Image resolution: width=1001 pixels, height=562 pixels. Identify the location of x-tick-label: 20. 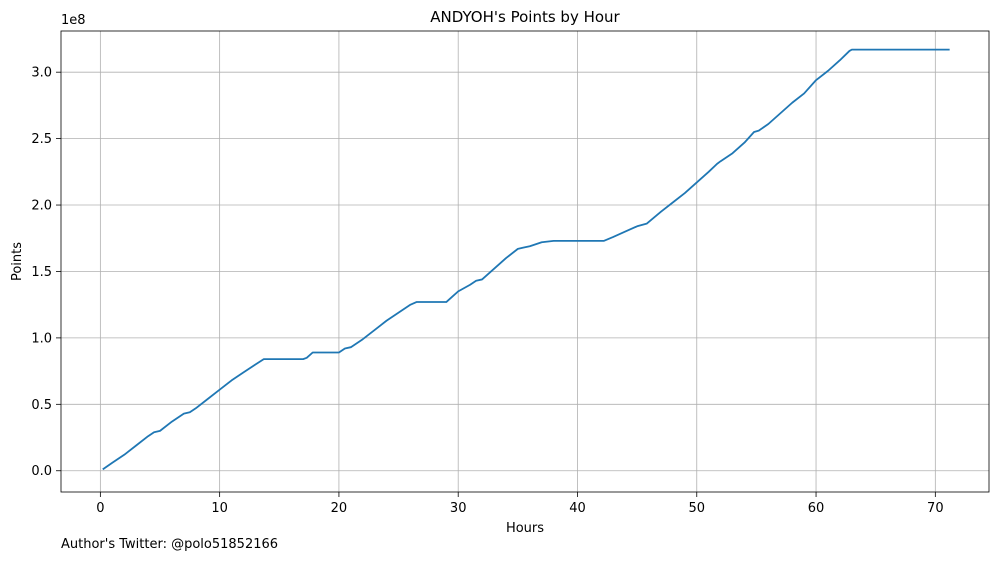
(339, 508).